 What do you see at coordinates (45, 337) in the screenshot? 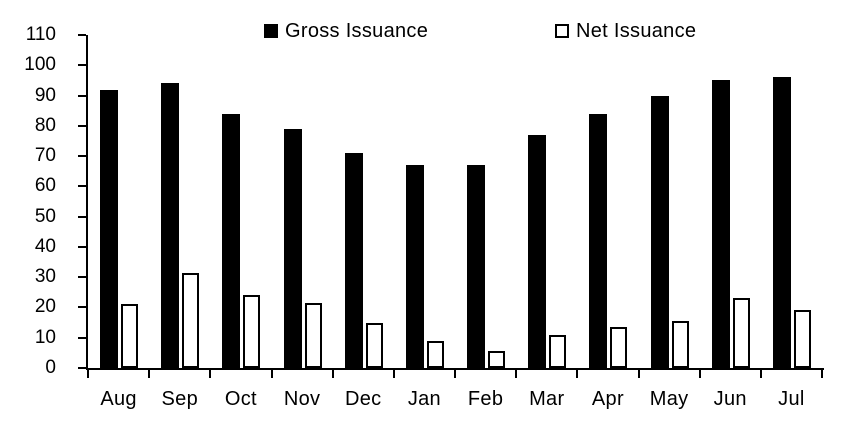
I see `y-tick-label: 10` at bounding box center [45, 337].